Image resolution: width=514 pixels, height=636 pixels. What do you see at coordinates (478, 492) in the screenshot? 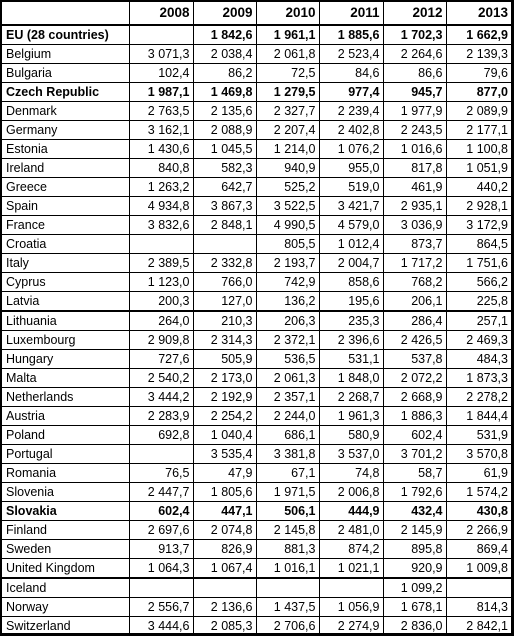
I see `value-cell: 1 574,2` at bounding box center [478, 492].